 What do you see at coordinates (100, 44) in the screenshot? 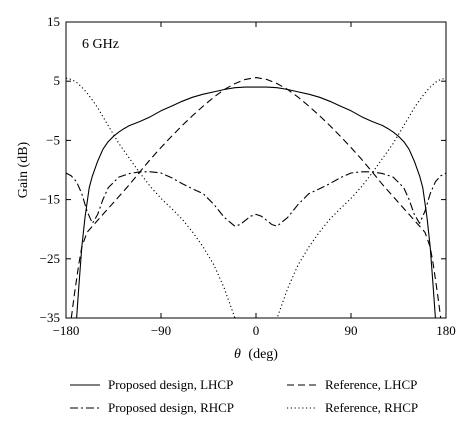
I see `frequency-annotation: 6 GHz` at bounding box center [100, 44].